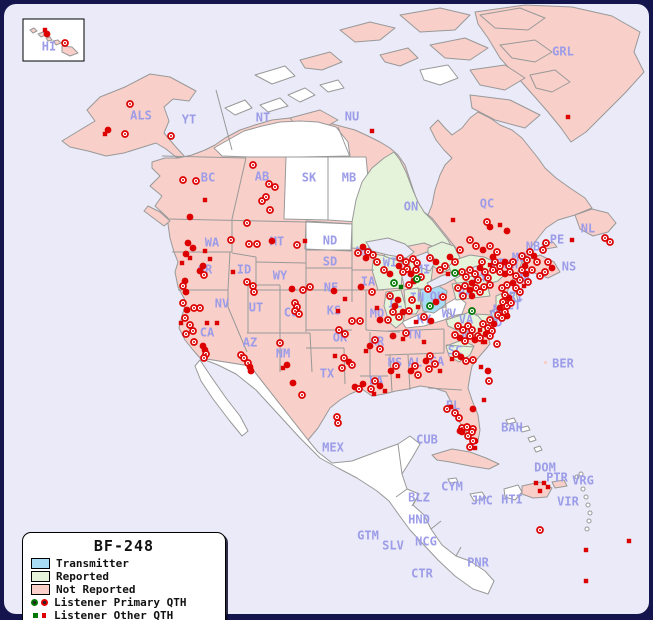 This screenshot has width=653, height=620. Describe the element at coordinates (44, 602) in the screenshot. I see `red-primary-qth-icon` at that location.